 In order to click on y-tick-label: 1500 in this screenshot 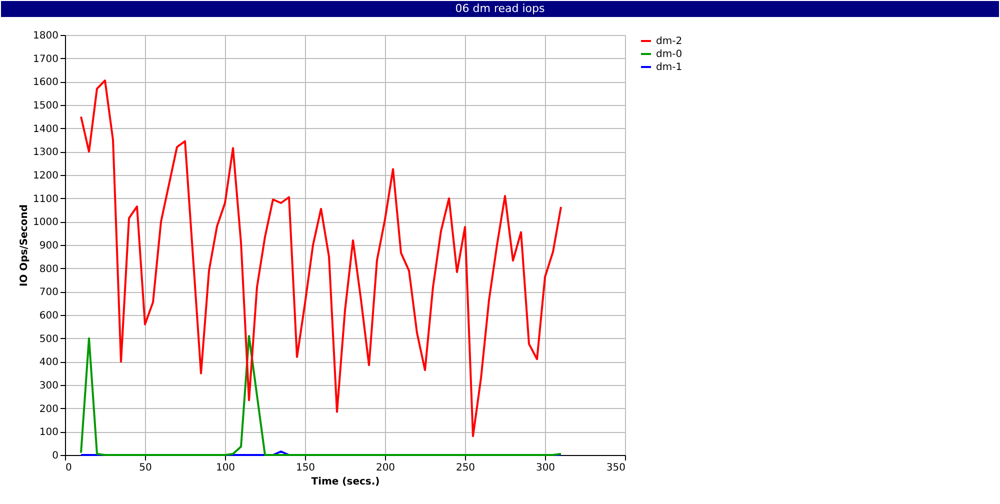, I will do `click(45, 106)`.